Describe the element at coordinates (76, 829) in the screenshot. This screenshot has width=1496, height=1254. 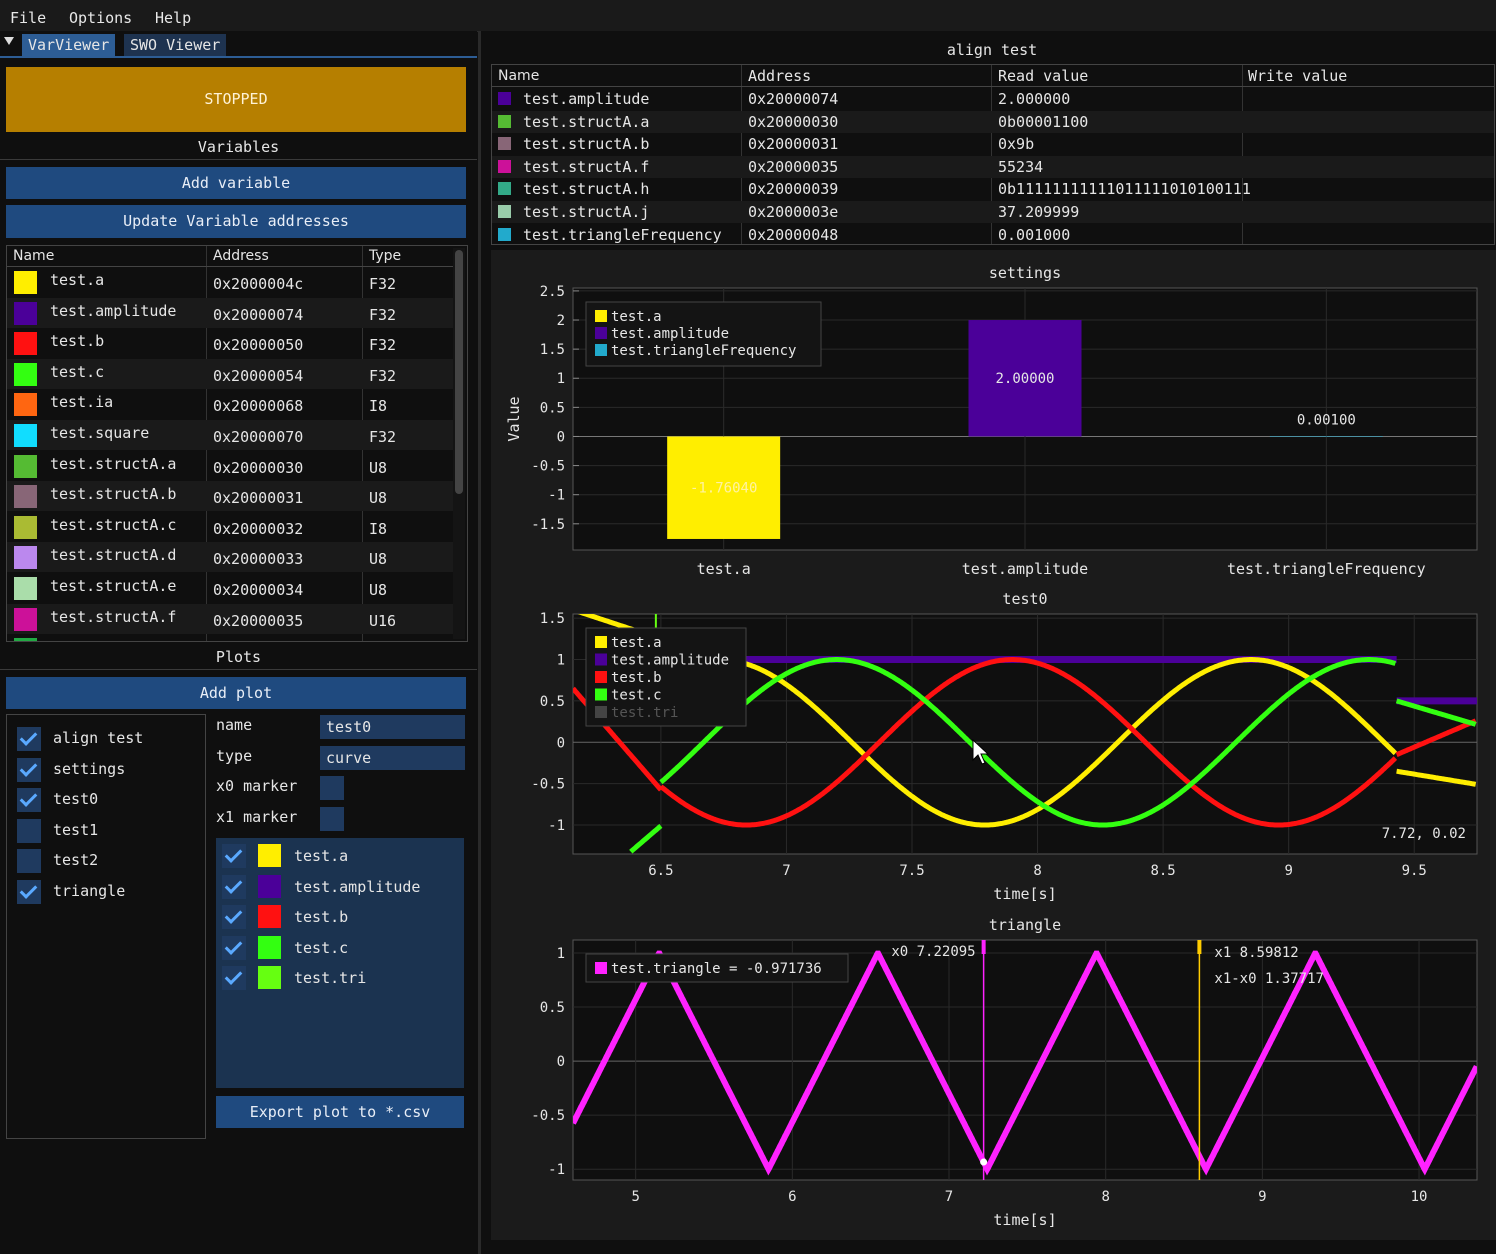
I see `plot-list-item: test1` at that location.